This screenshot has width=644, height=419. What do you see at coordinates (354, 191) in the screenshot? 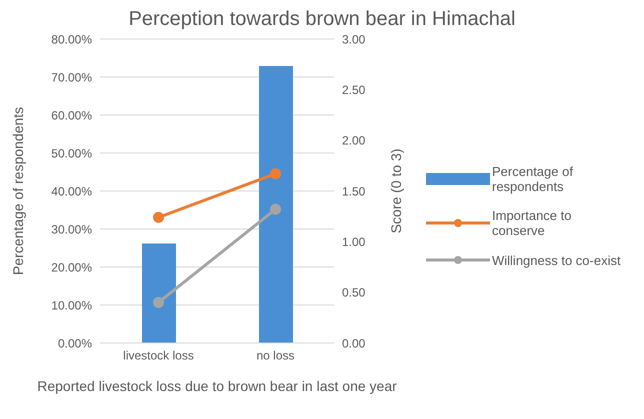
I see `y2-tick-label: 1.50` at bounding box center [354, 191].